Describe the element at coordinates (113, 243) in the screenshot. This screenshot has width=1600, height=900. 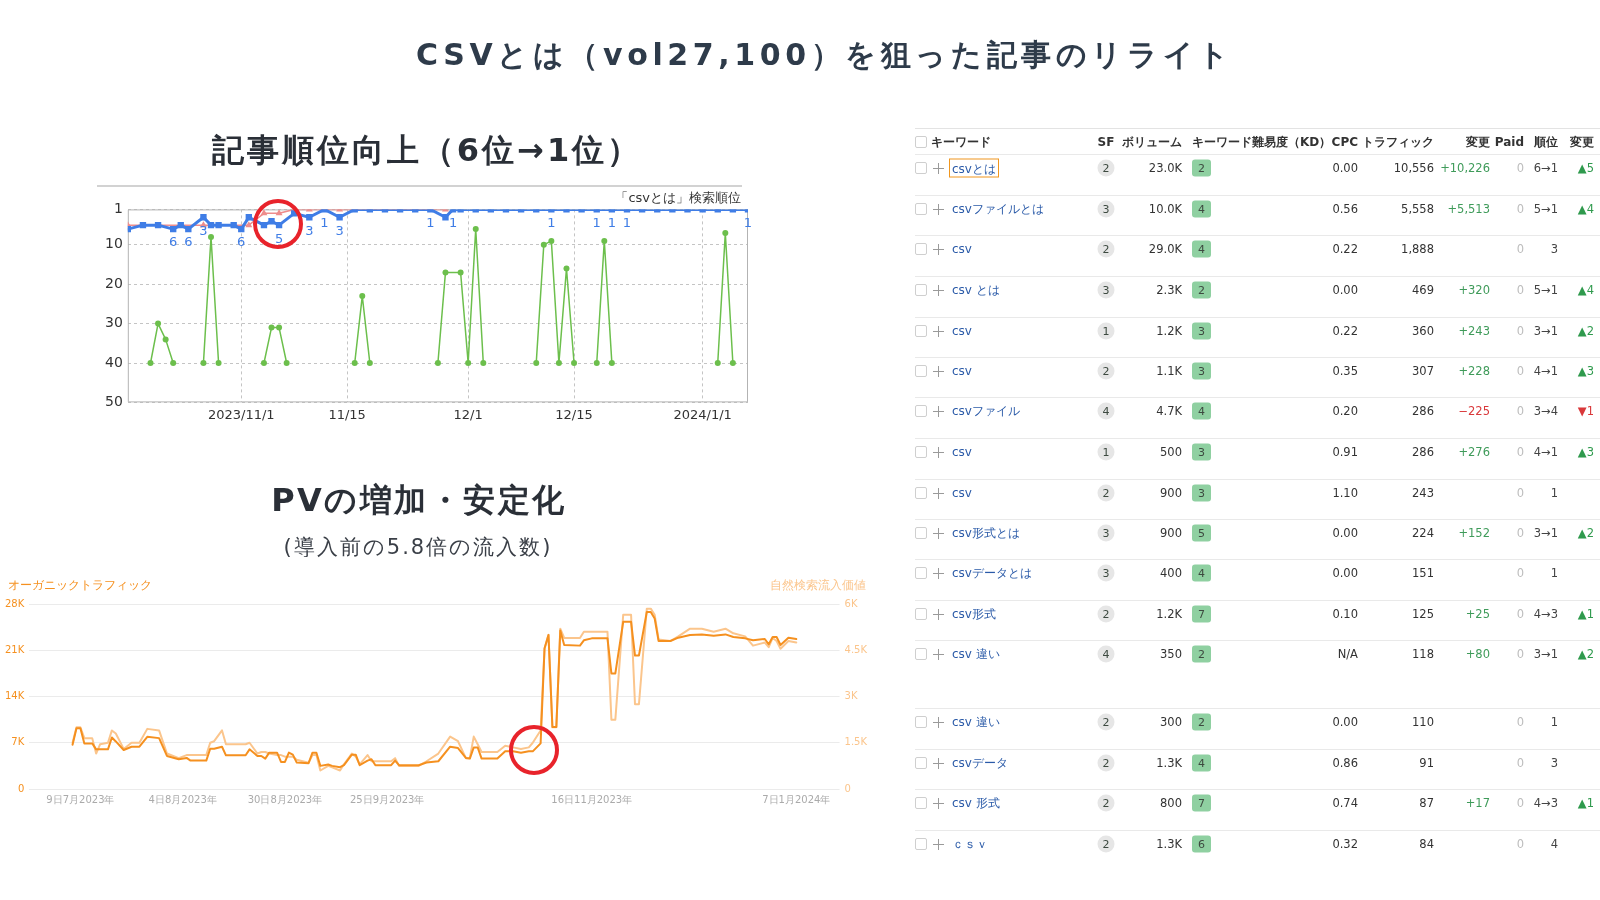
I see `y-tick-label: 10` at that location.